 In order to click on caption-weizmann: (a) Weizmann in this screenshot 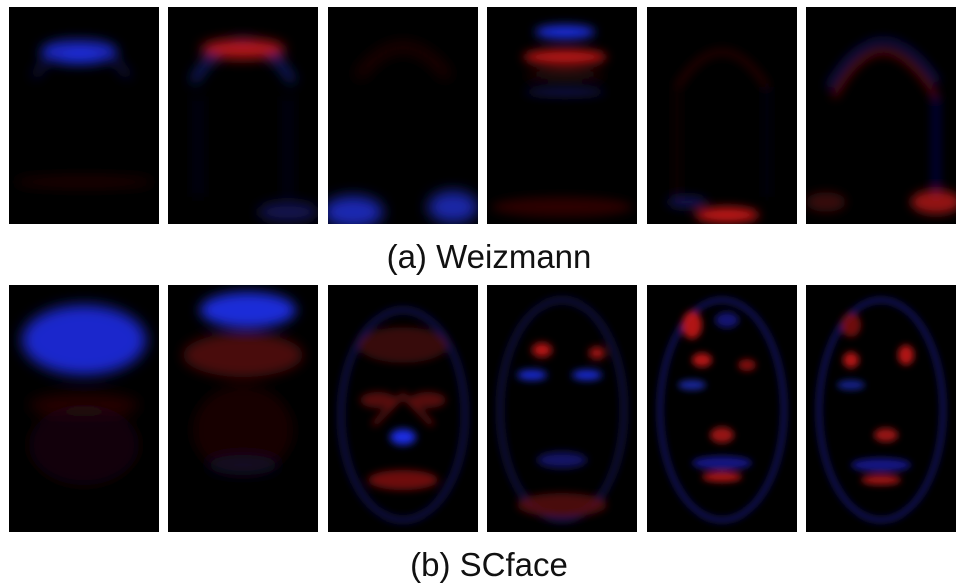, I will do `click(489, 256)`.